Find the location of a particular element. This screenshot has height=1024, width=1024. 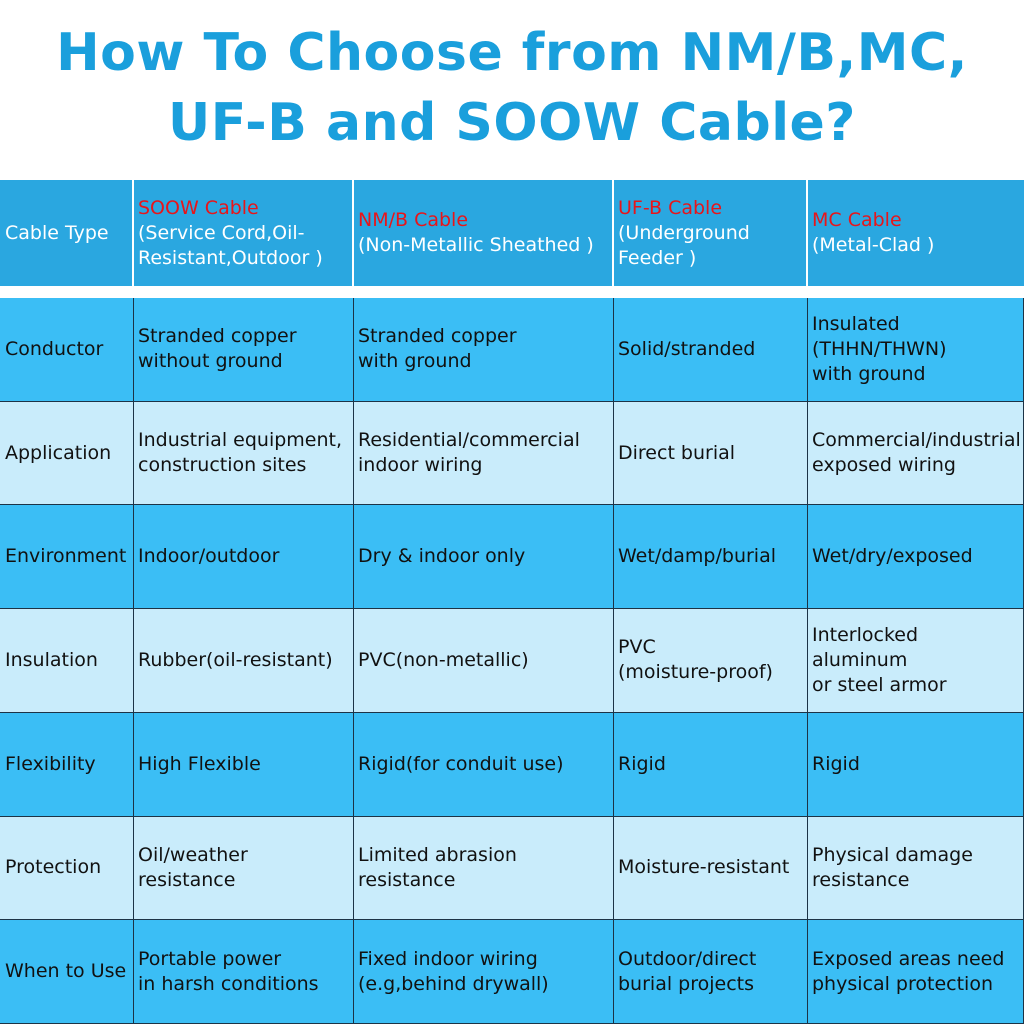

table-cell: High Flexible is located at coordinates (244, 764).